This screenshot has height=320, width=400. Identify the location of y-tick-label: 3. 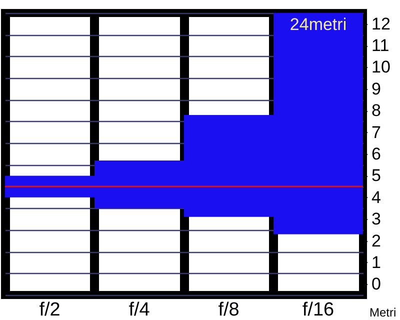
(376, 219).